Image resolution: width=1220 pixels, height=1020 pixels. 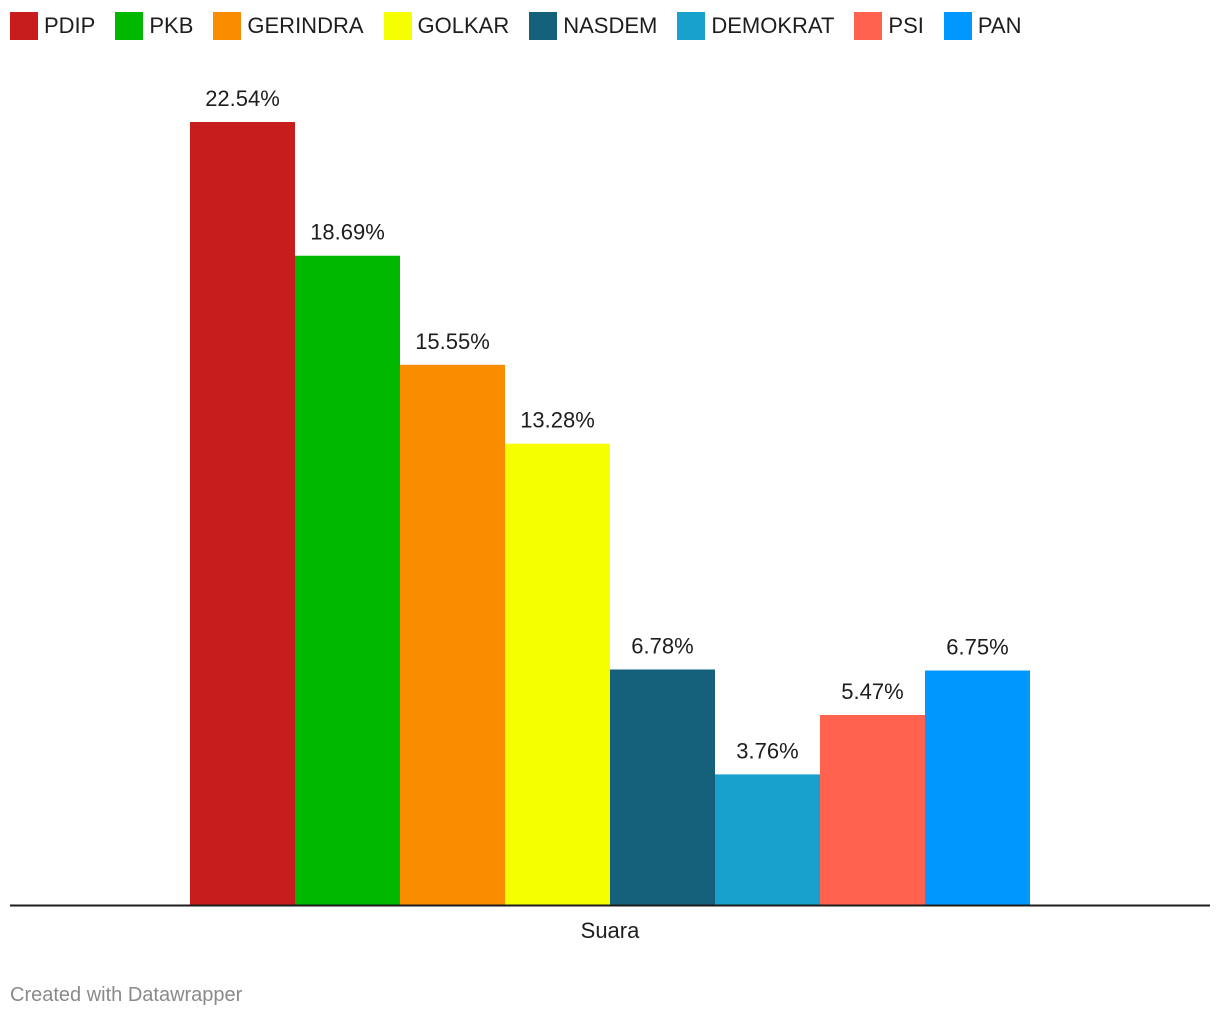 I want to click on legend-item-gerindra: GERINDRA, so click(x=288, y=26).